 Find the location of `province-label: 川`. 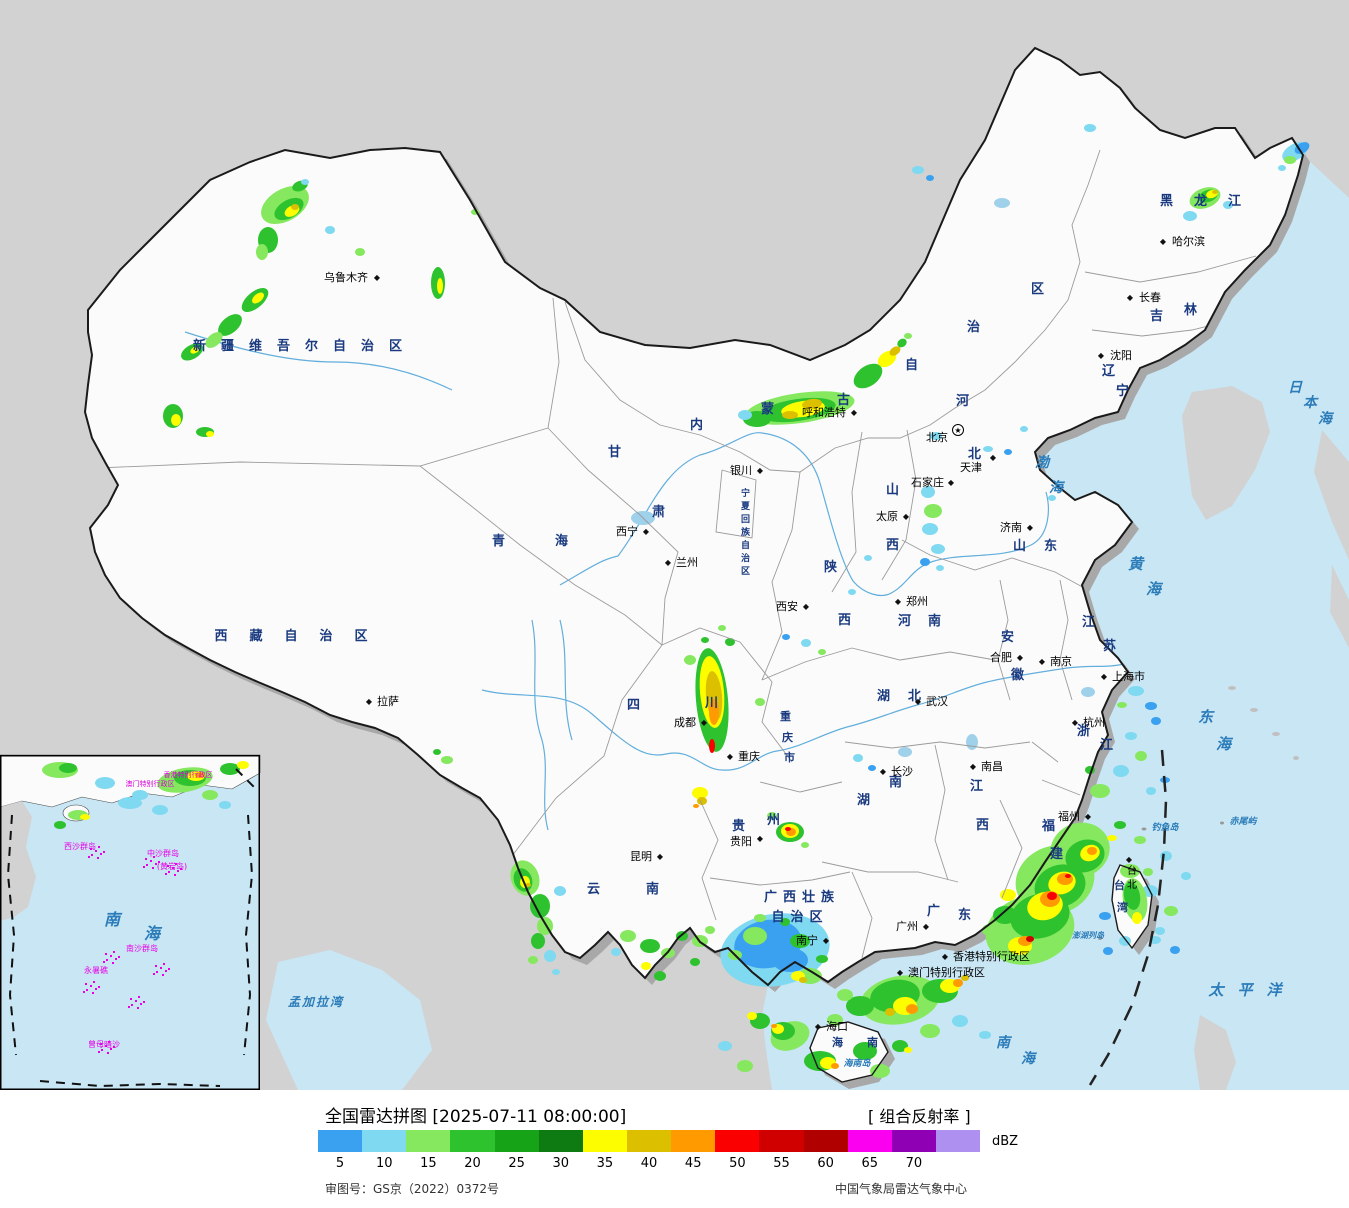

province-label: 川 is located at coordinates (711, 703).